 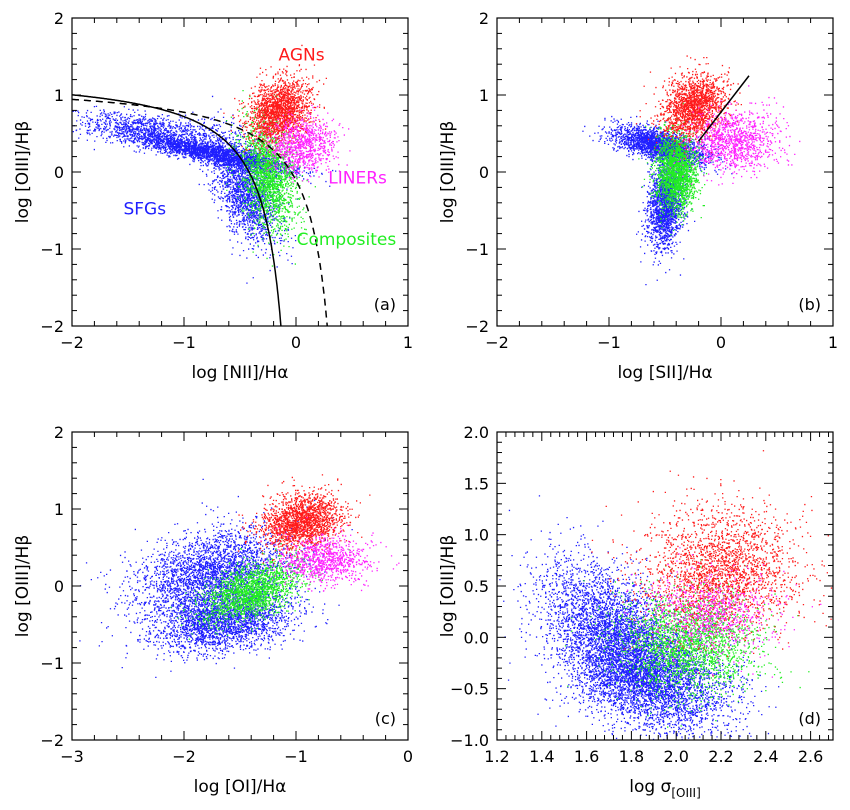 I want to click on x-tick-label: 2.2, so click(x=720, y=756).